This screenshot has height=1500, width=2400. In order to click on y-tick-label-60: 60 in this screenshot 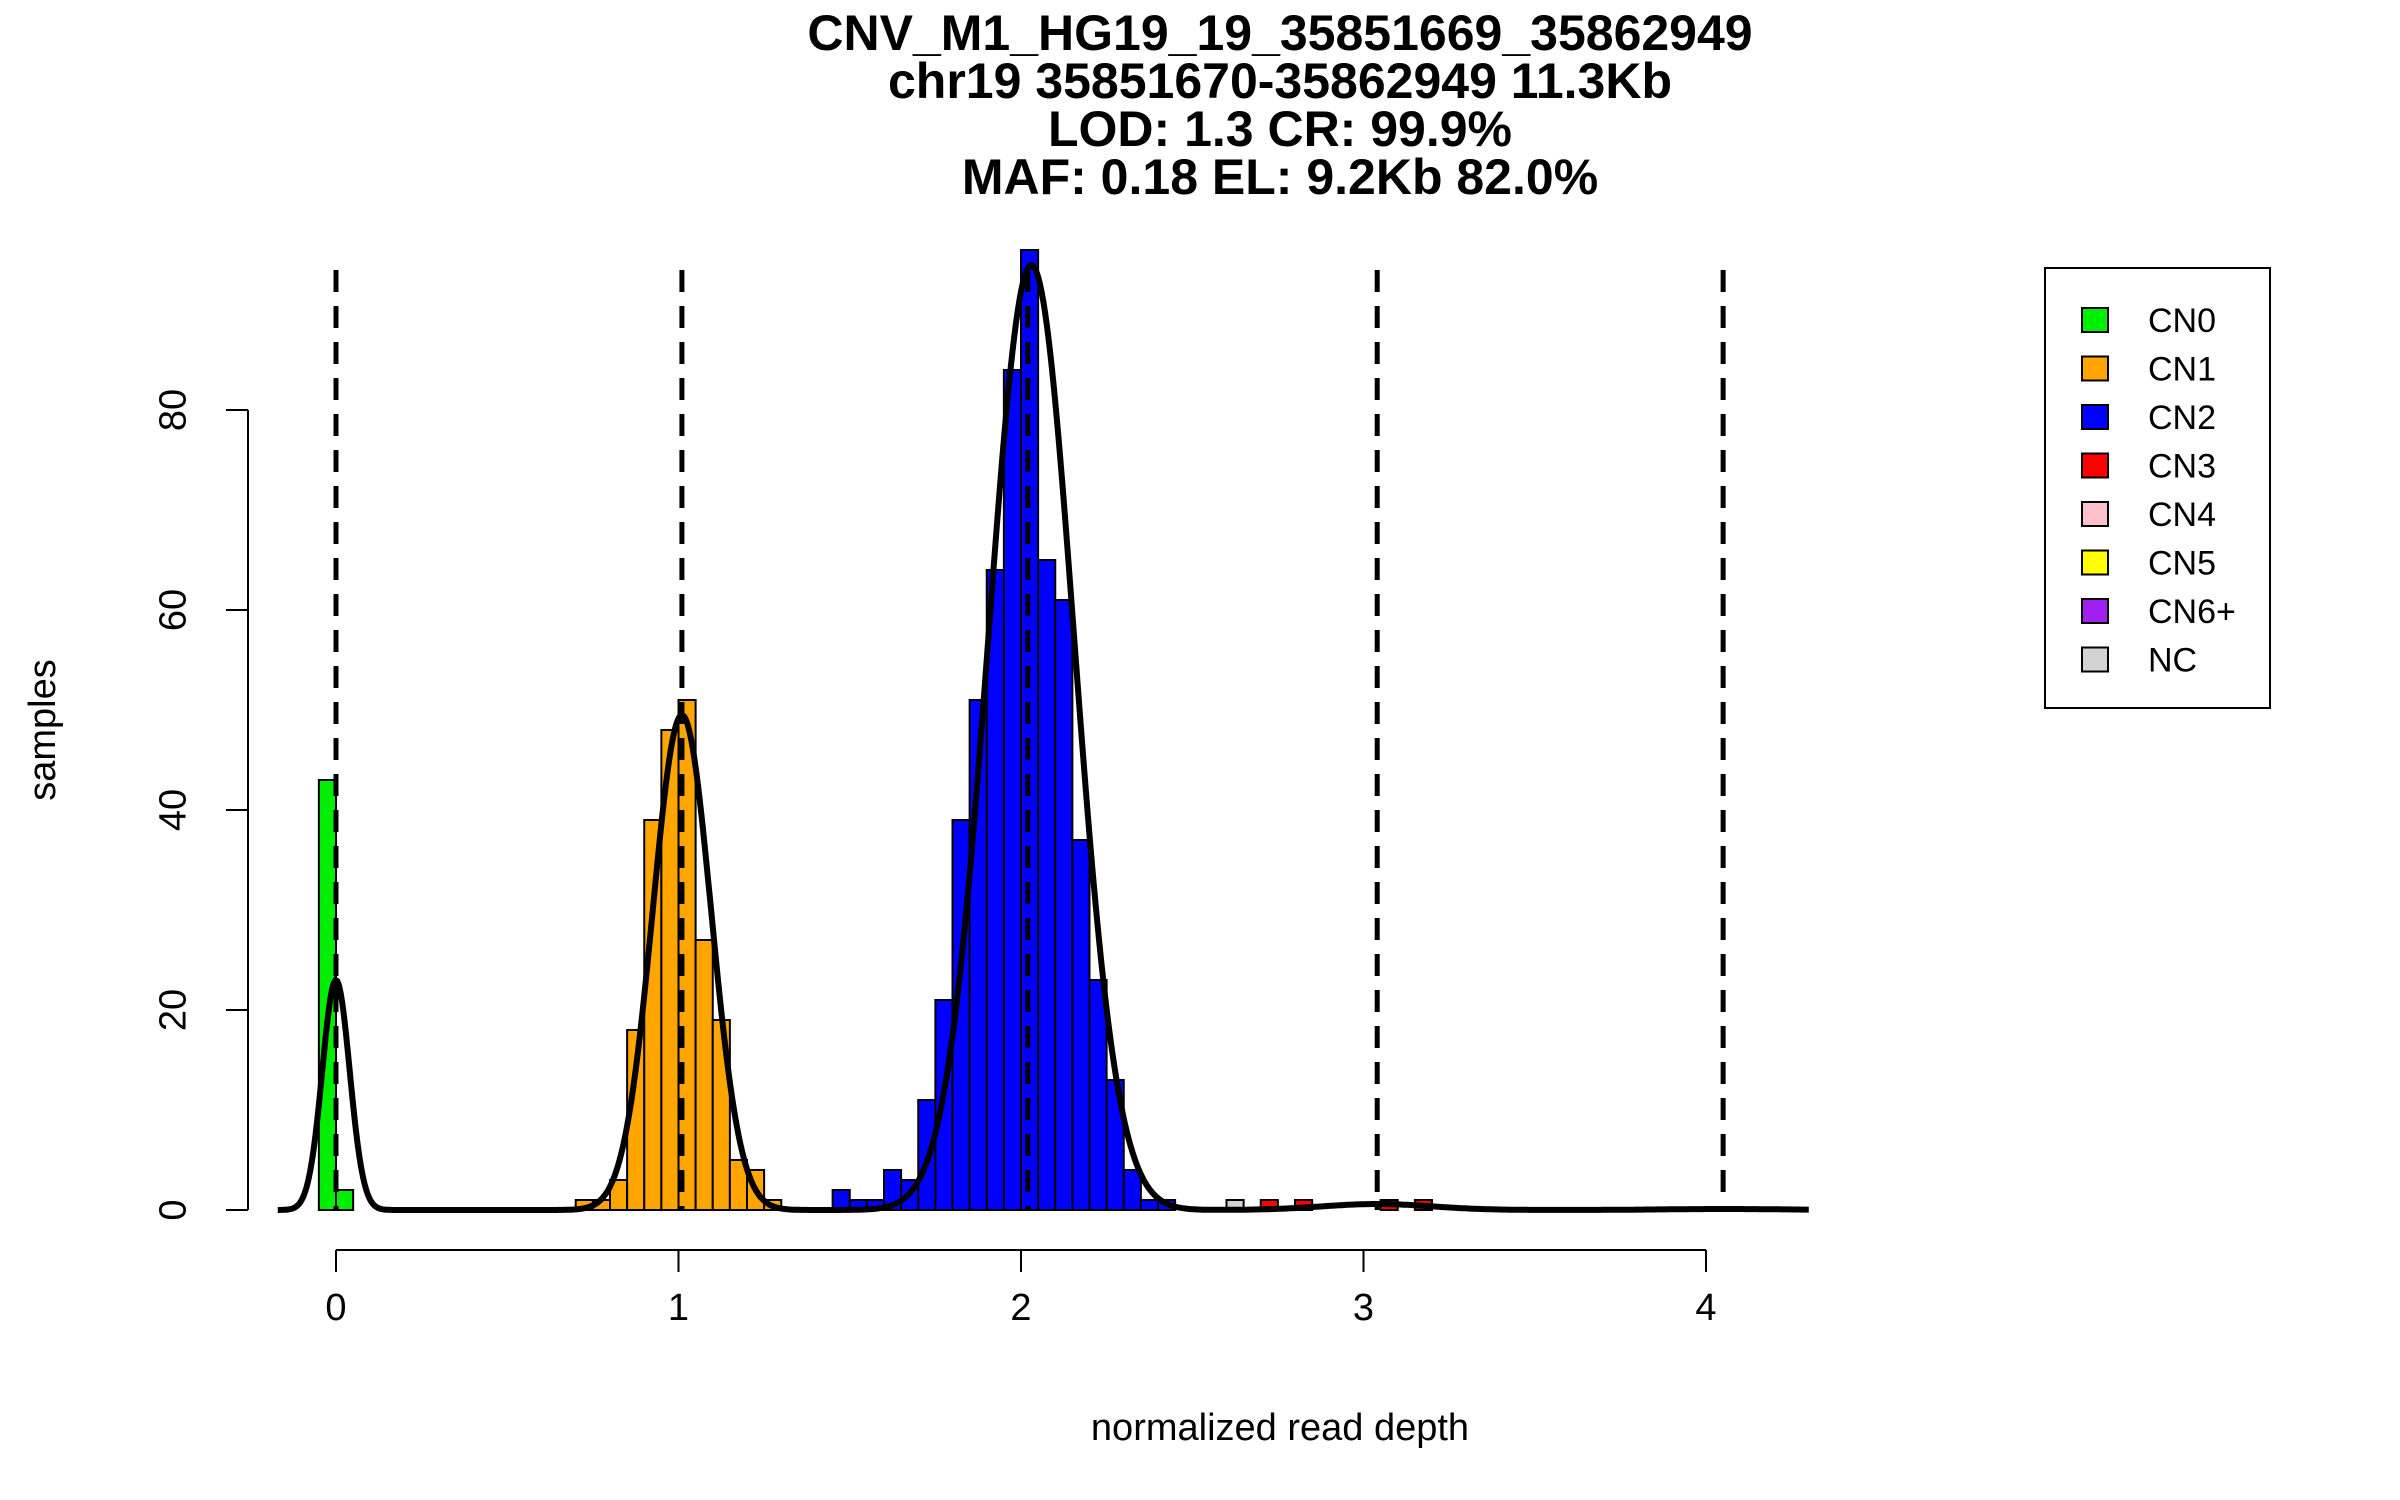, I will do `click(173, 610)`.